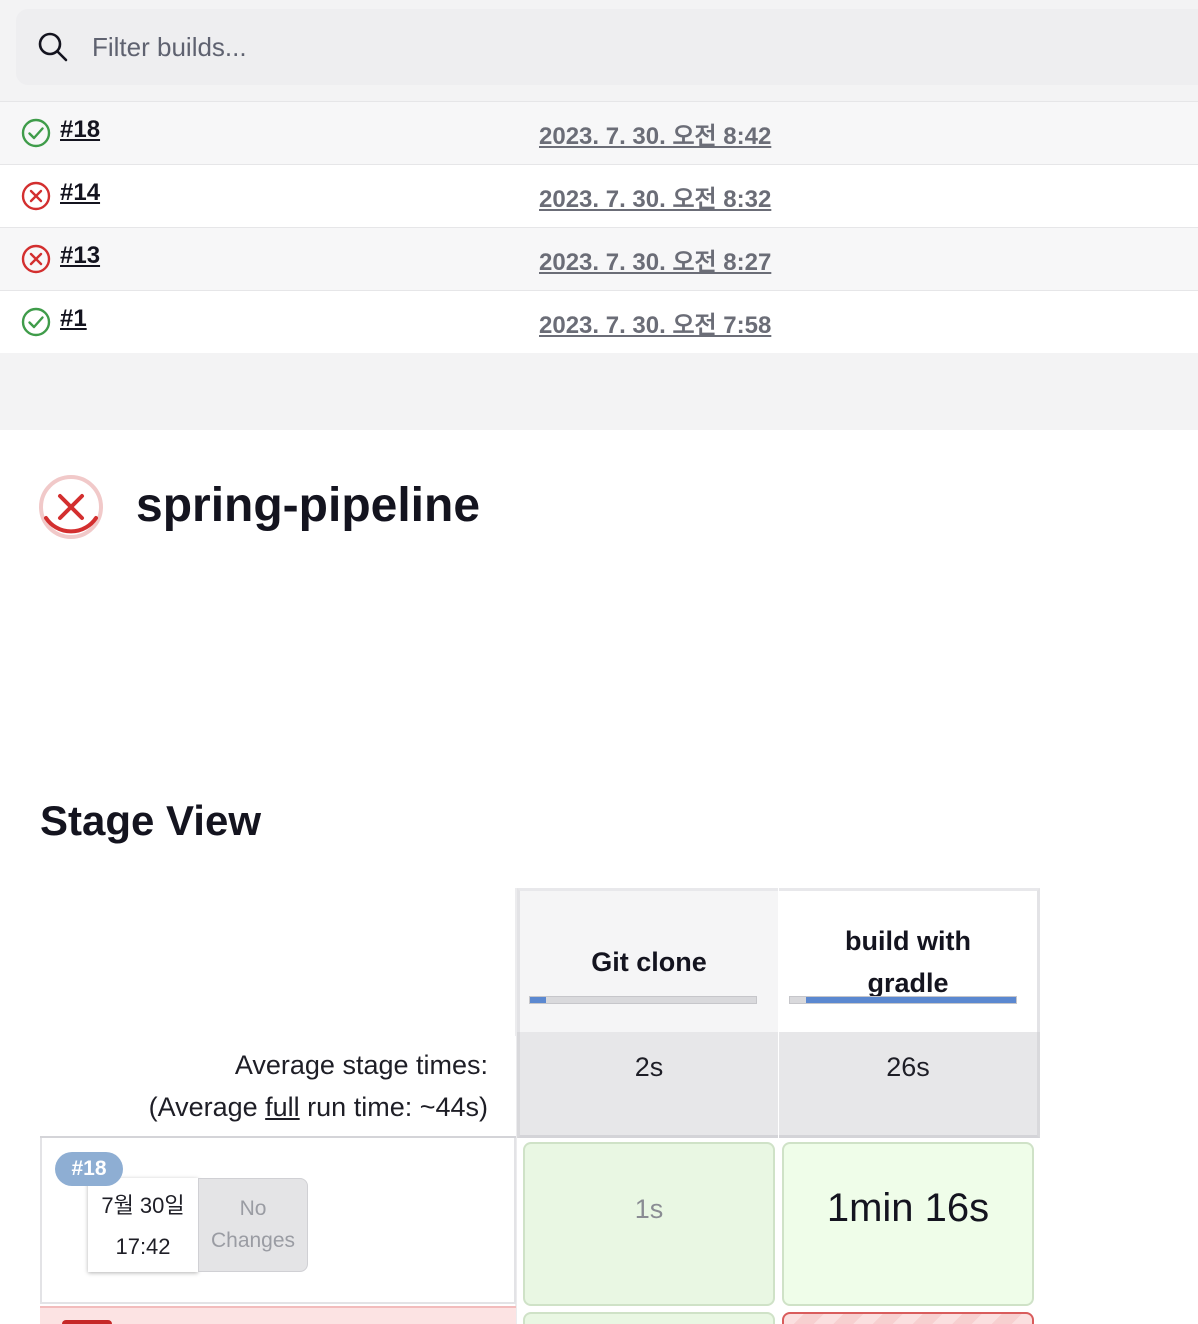 Image resolution: width=1198 pixels, height=1324 pixels. I want to click on build-date-link: 2023. 7. 30. 오전 8:27, so click(655, 262).